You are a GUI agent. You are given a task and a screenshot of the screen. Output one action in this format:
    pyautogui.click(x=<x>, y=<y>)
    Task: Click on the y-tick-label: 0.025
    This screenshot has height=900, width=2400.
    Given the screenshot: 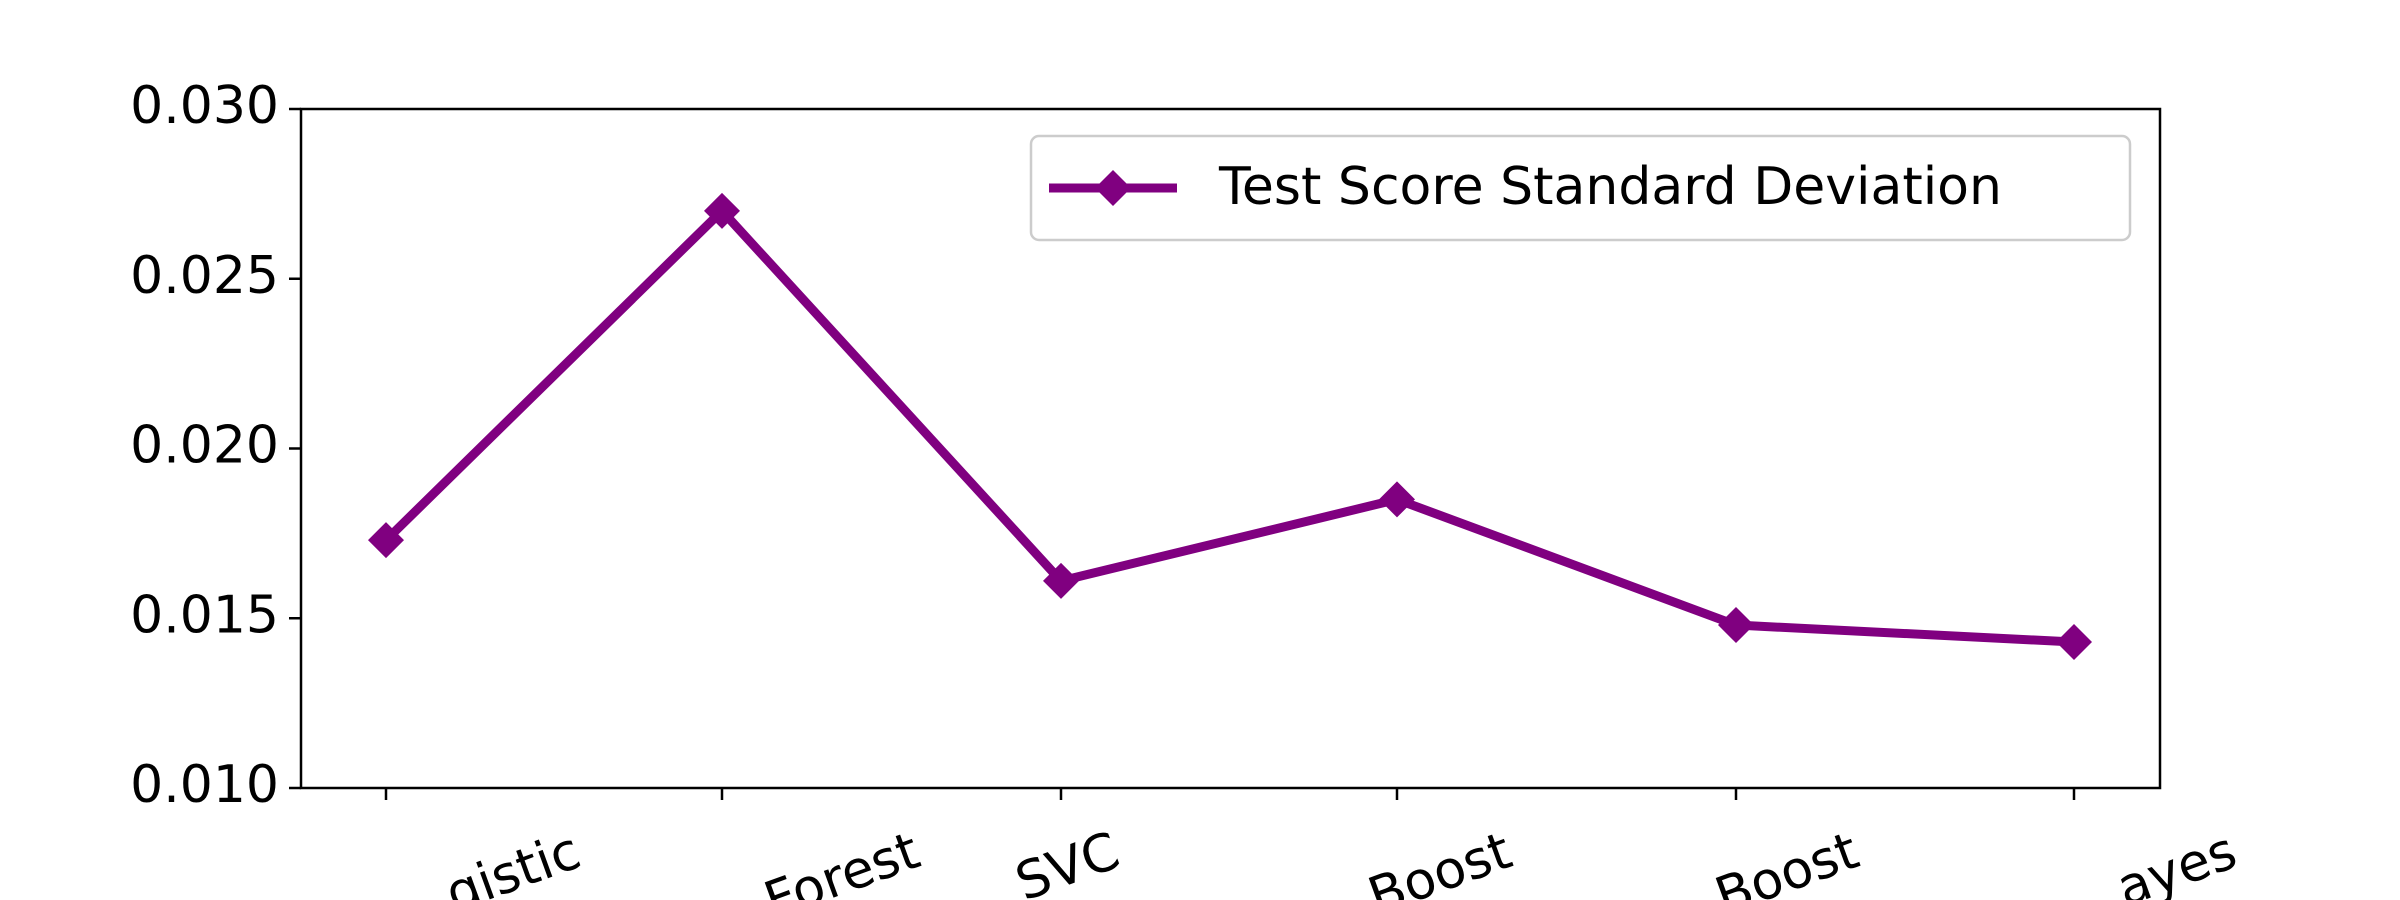 What is the action you would take?
    pyautogui.click(x=204, y=276)
    